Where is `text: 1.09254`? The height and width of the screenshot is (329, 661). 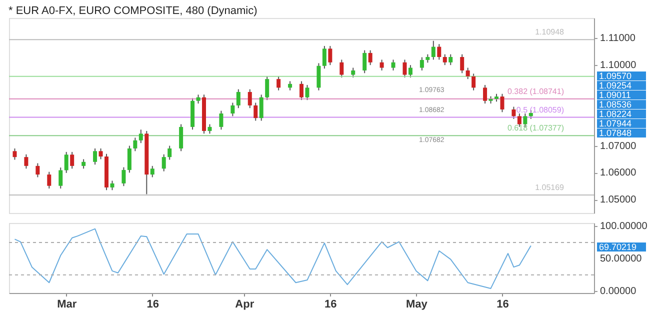 text: 1.09254 is located at coordinates (615, 85).